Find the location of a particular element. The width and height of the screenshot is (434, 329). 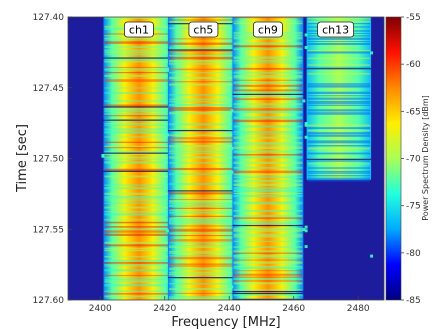

x-axis-label: Frequency [MHz] is located at coordinates (225, 322).